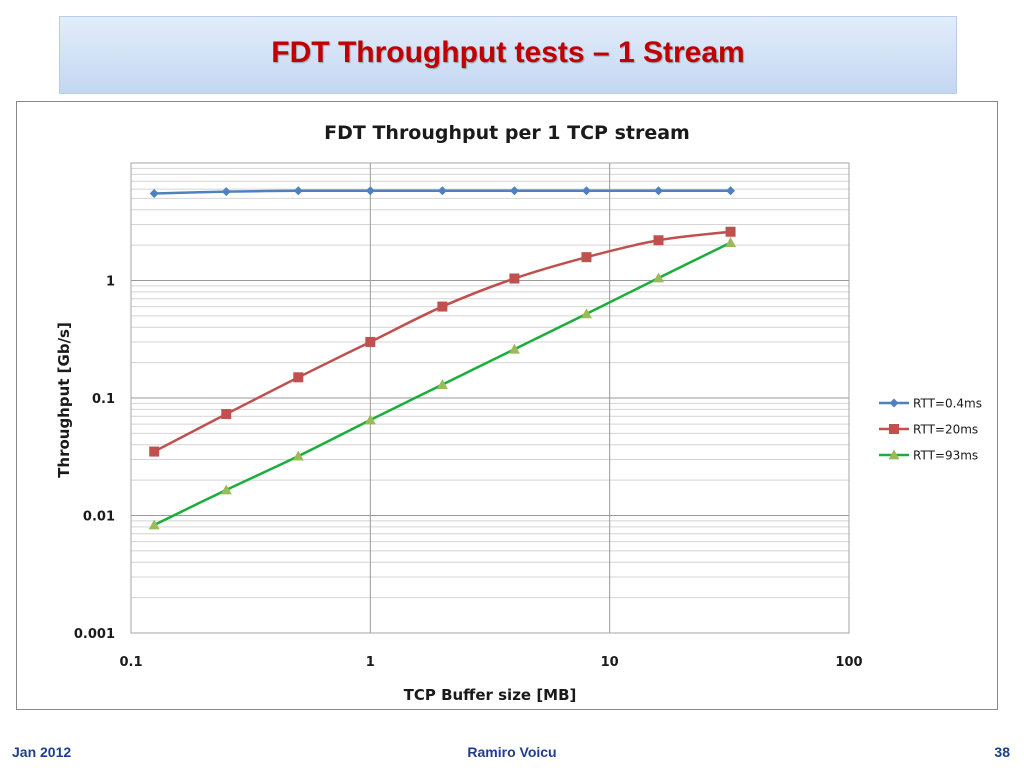 The height and width of the screenshot is (768, 1024). I want to click on legend-label: RTT=93ms, so click(945, 456).